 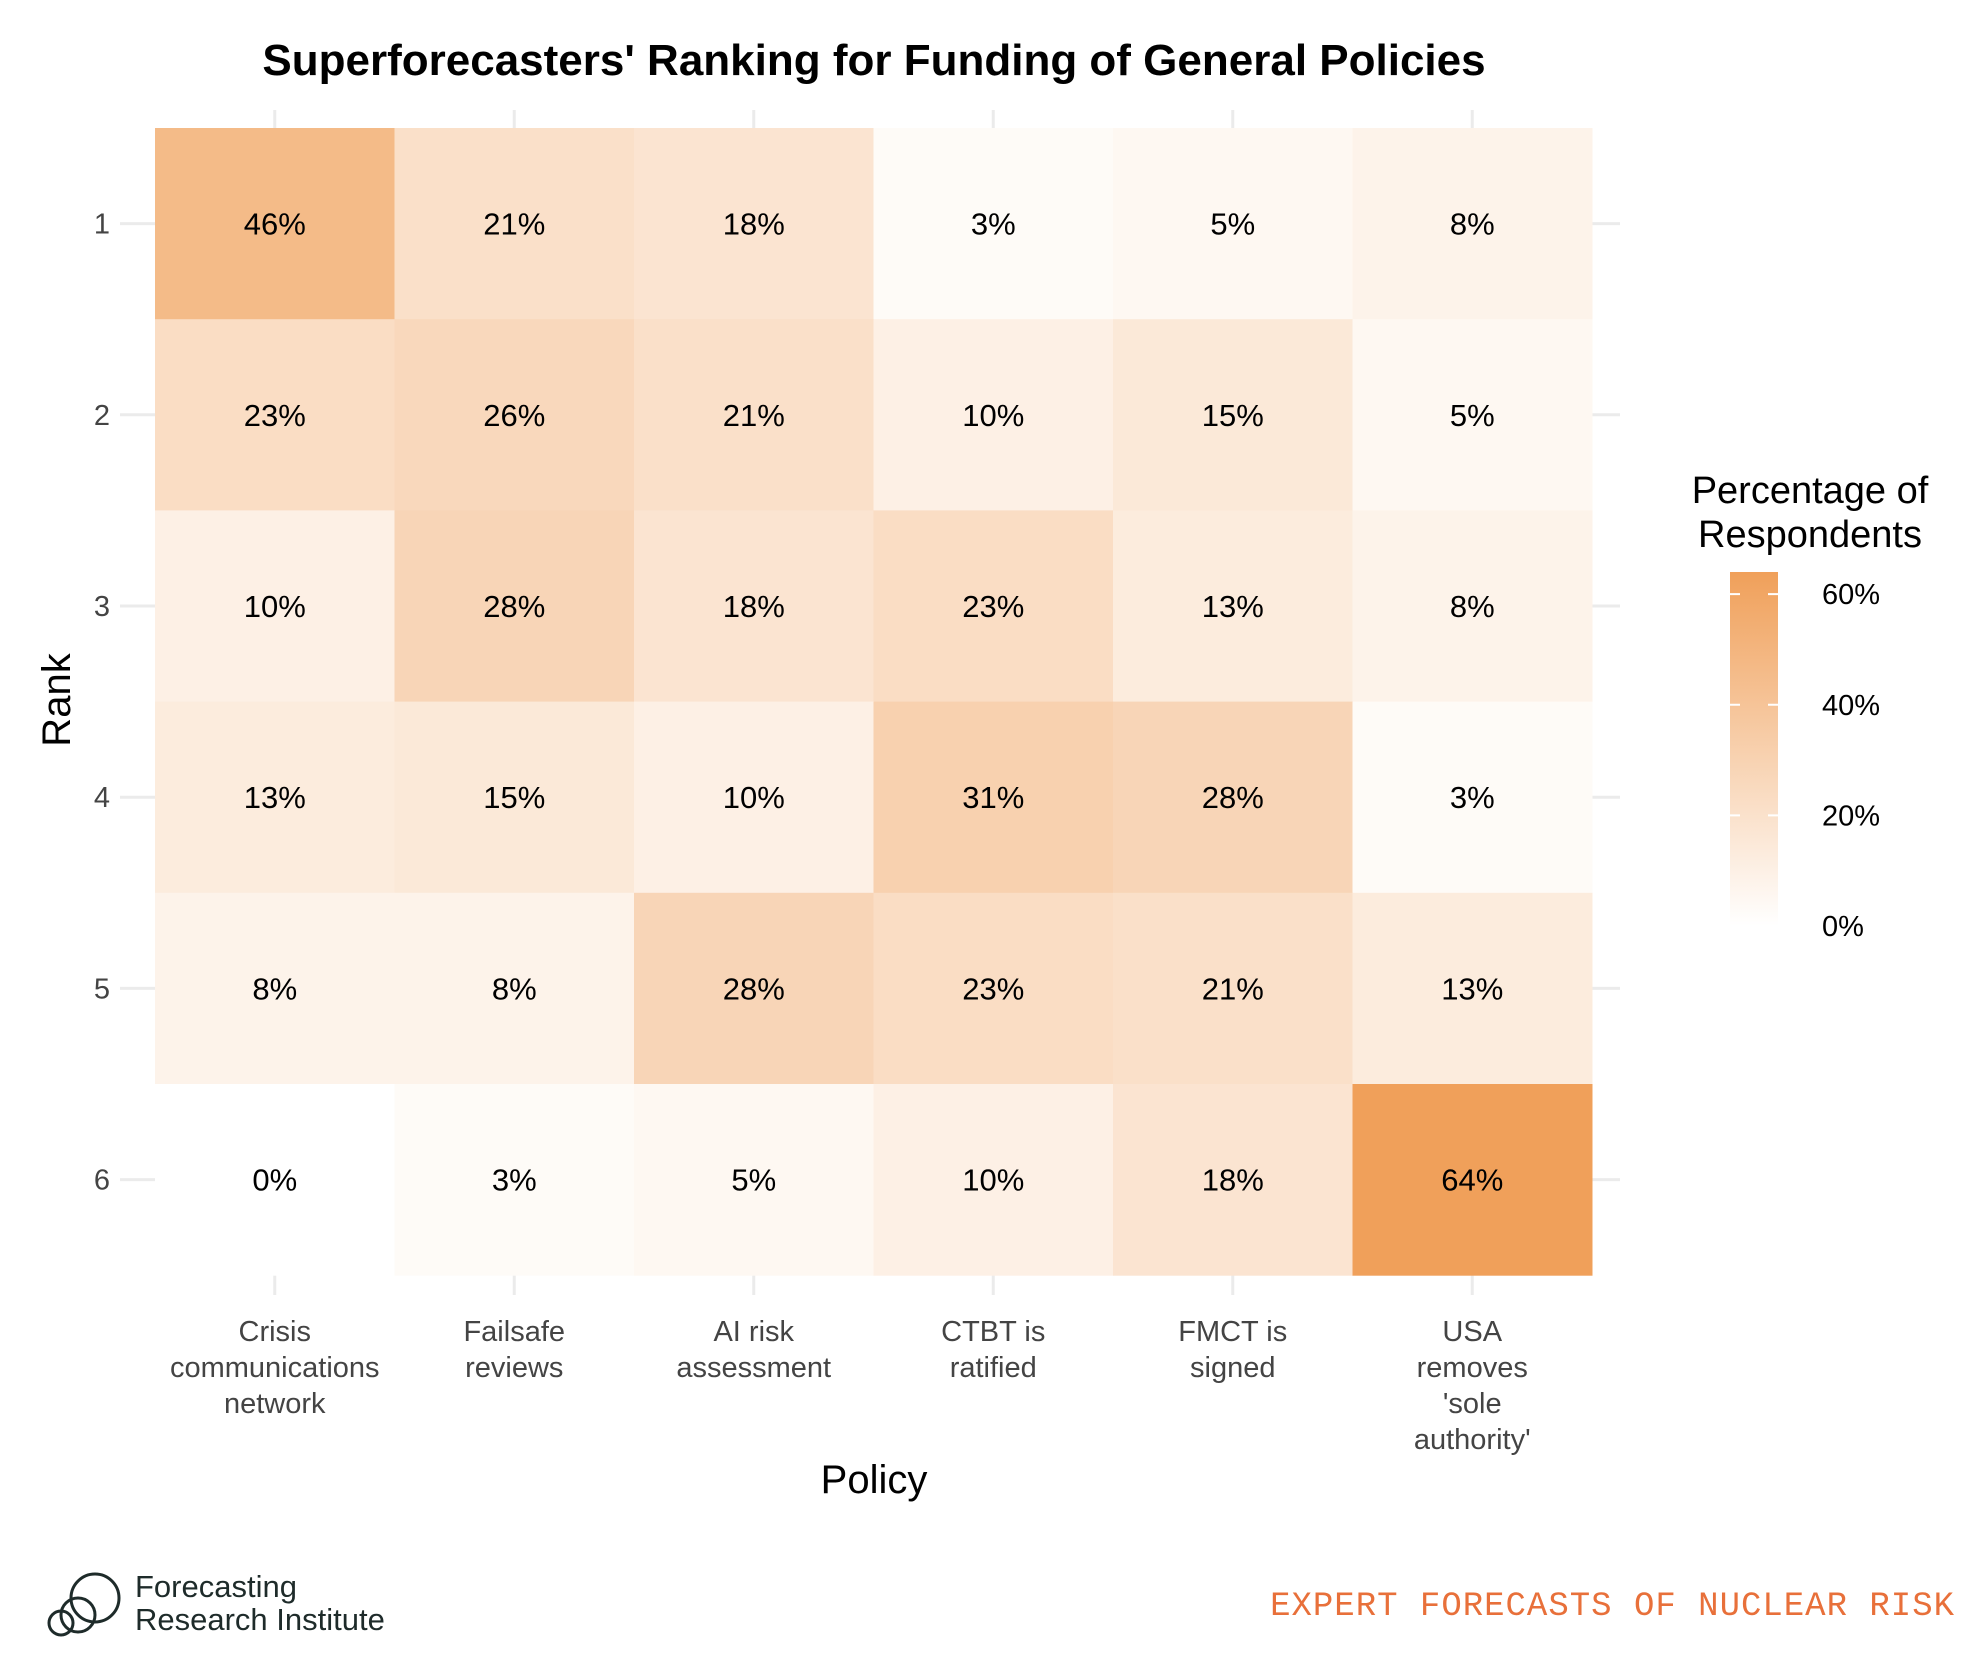 I want to click on x-tick-label: reviews, so click(x=514, y=1368).